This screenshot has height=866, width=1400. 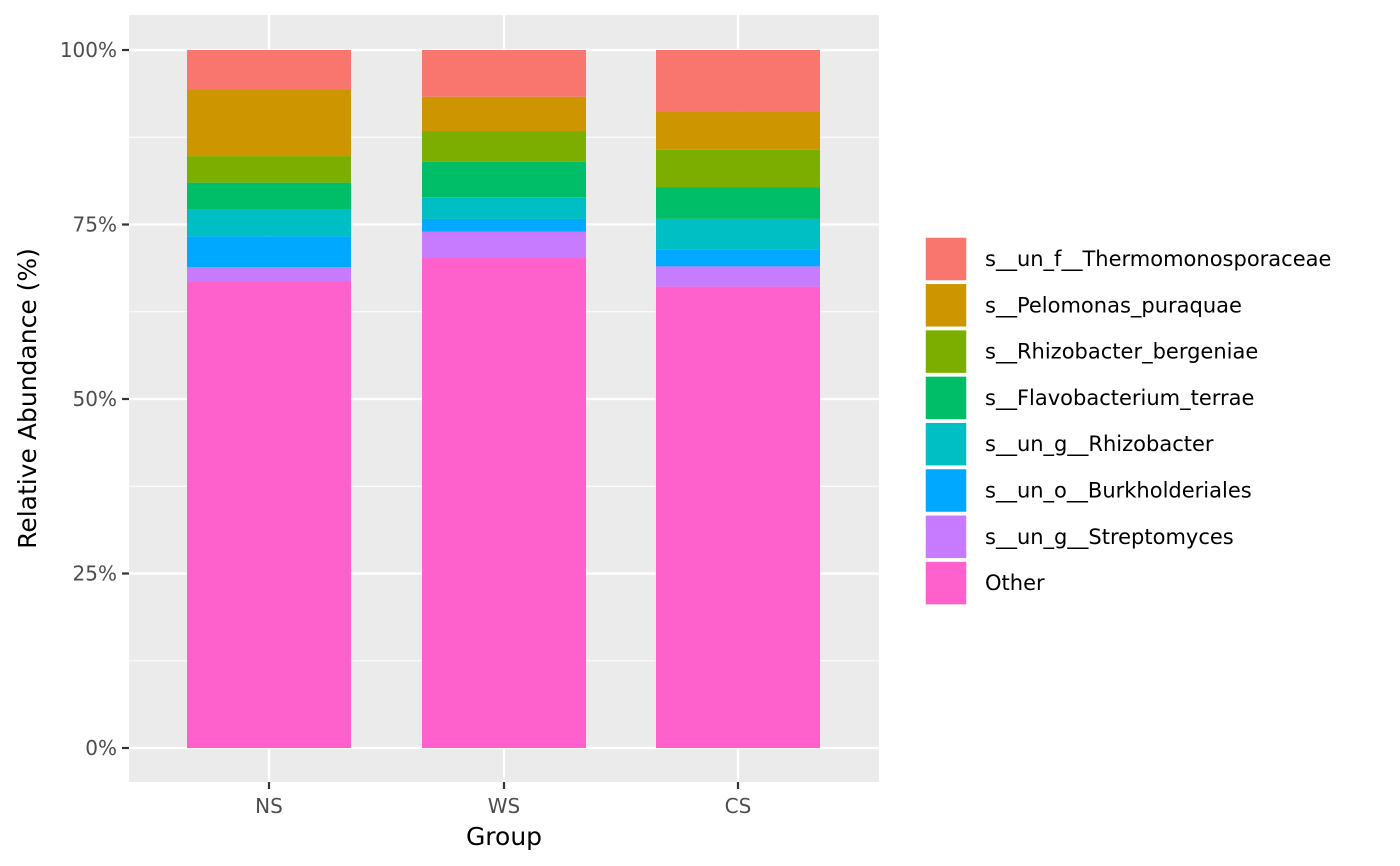 I want to click on legend-label: s__Rhizobacter_bergeniae, so click(x=1121, y=352).